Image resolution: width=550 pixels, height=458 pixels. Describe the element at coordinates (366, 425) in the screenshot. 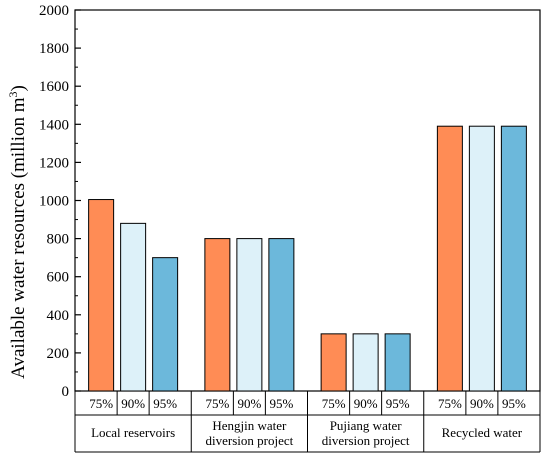

I see `category-label: Pujiang water` at that location.